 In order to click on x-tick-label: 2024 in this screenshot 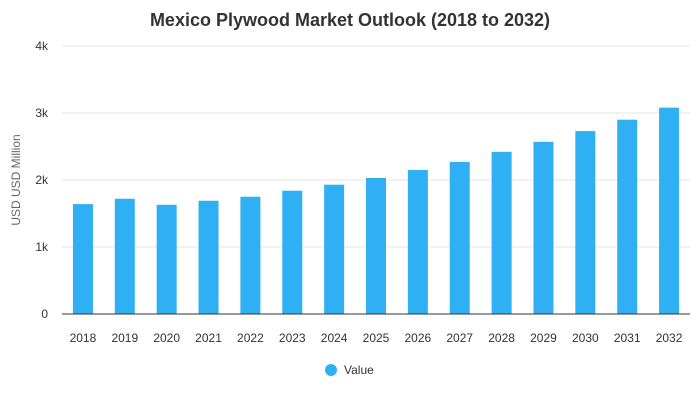, I will do `click(334, 338)`.